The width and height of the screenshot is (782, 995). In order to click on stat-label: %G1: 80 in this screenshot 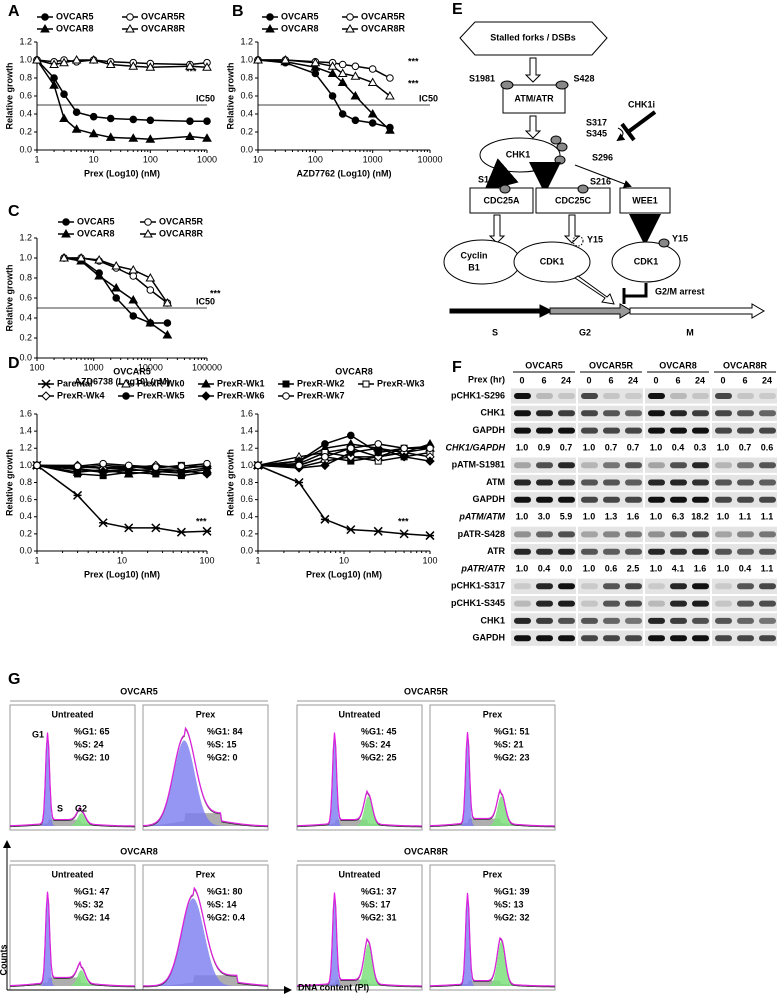, I will do `click(225, 891)`.